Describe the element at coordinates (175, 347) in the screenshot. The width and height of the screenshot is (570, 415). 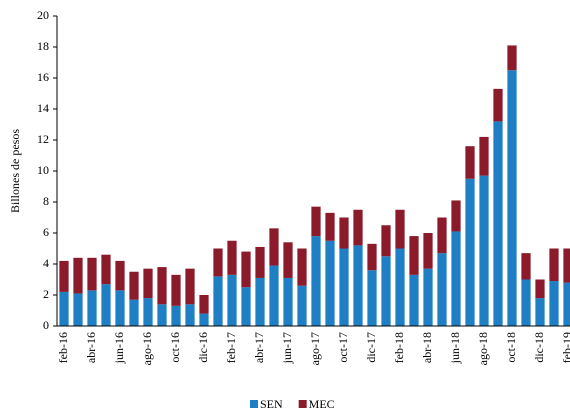
I see `x-tick-label: oct-16` at that location.